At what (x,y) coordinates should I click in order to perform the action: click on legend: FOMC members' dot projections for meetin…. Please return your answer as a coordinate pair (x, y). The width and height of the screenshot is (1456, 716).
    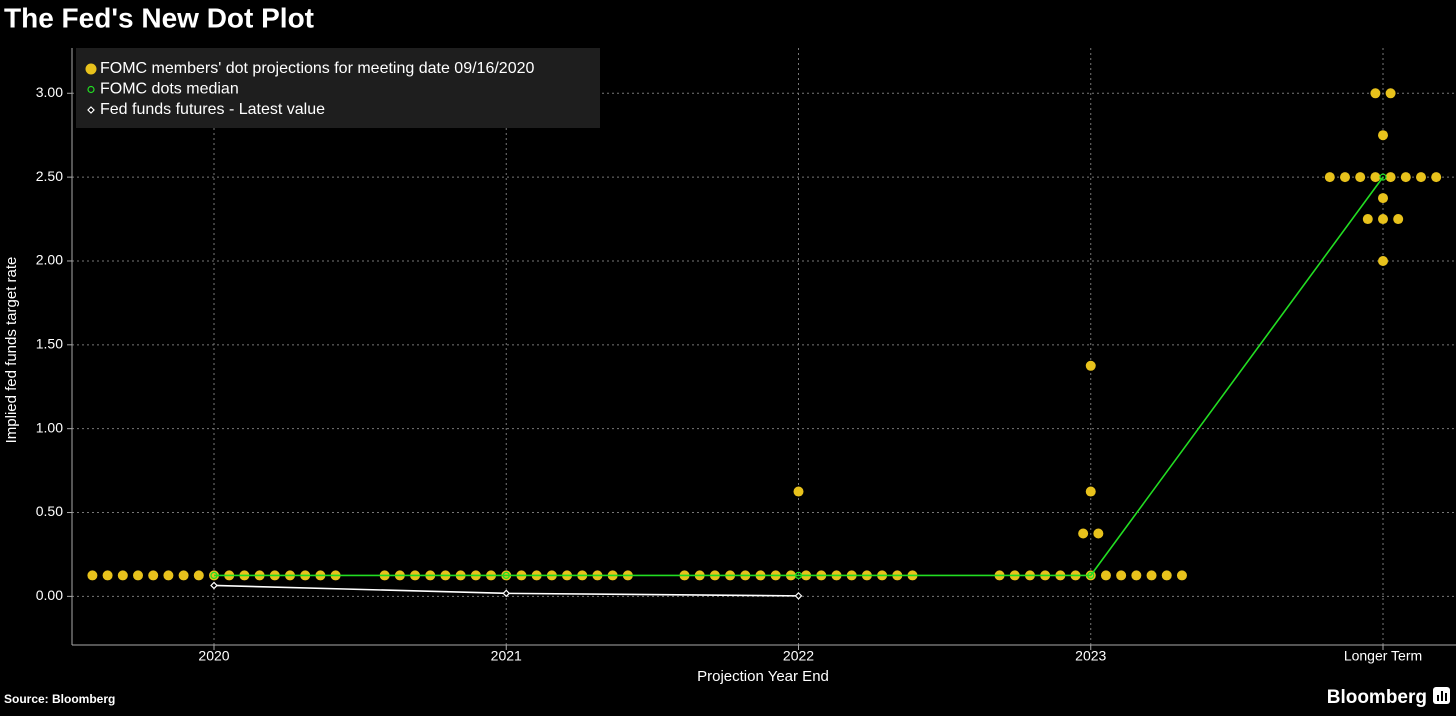
    Looking at the image, I should click on (338, 88).